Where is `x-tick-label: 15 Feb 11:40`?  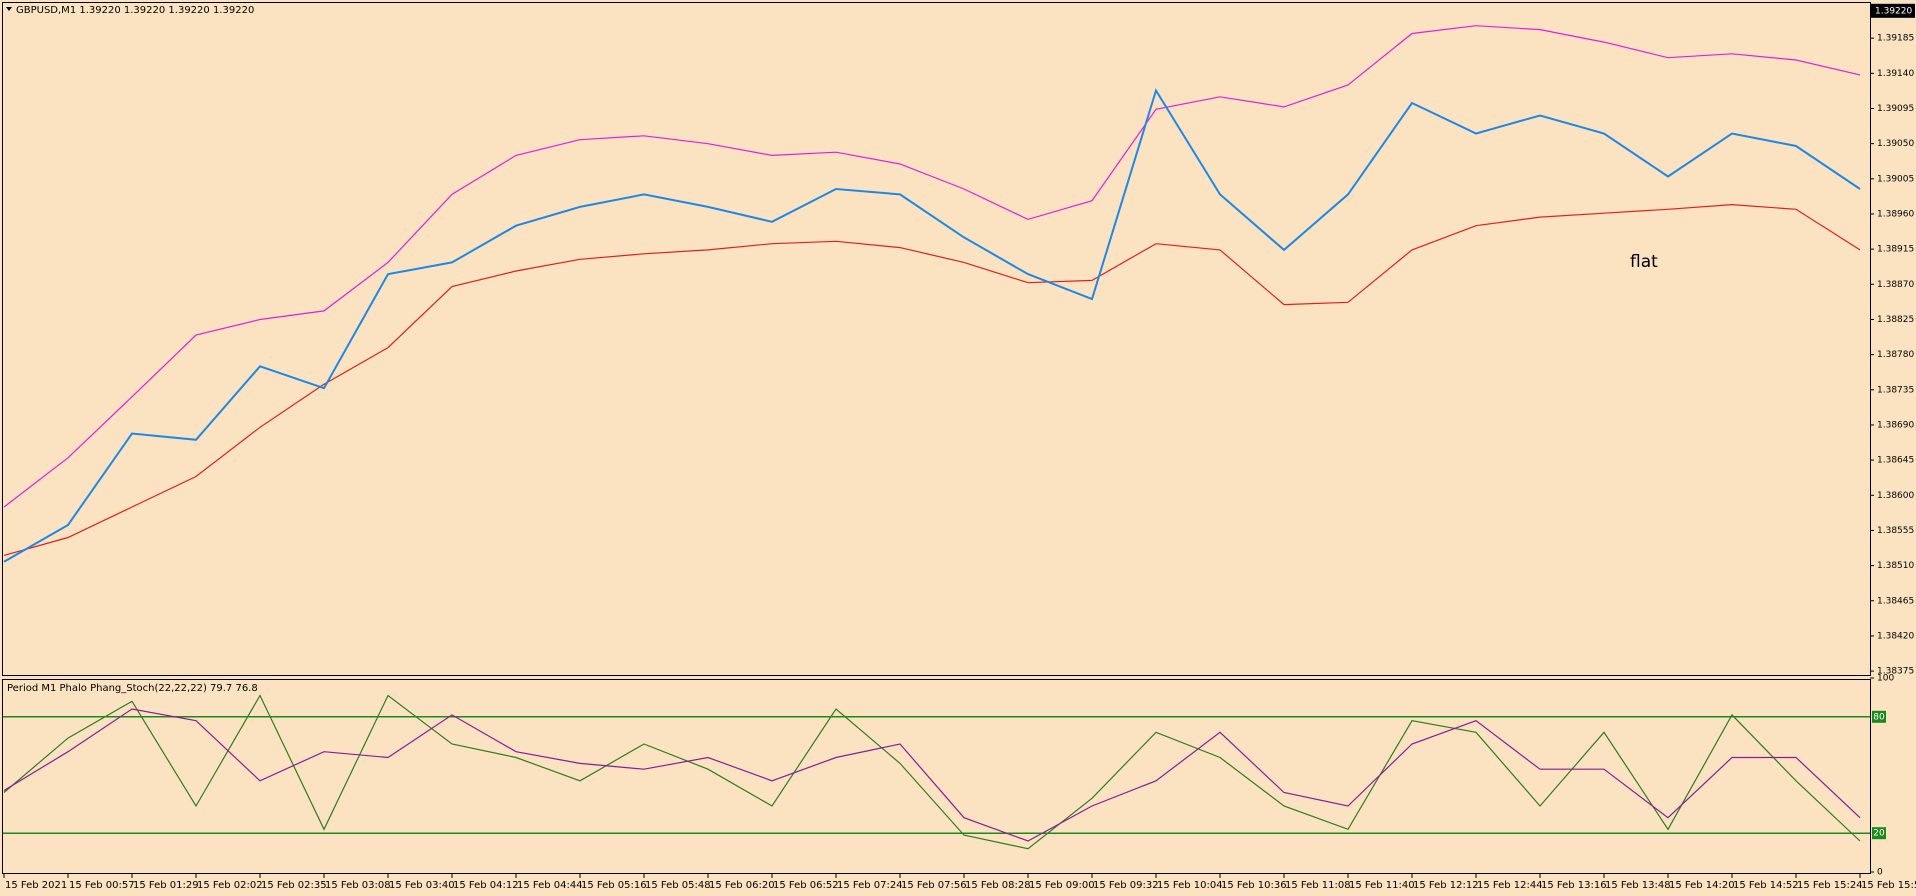 x-tick-label: 15 Feb 11:40 is located at coordinates (1382, 885).